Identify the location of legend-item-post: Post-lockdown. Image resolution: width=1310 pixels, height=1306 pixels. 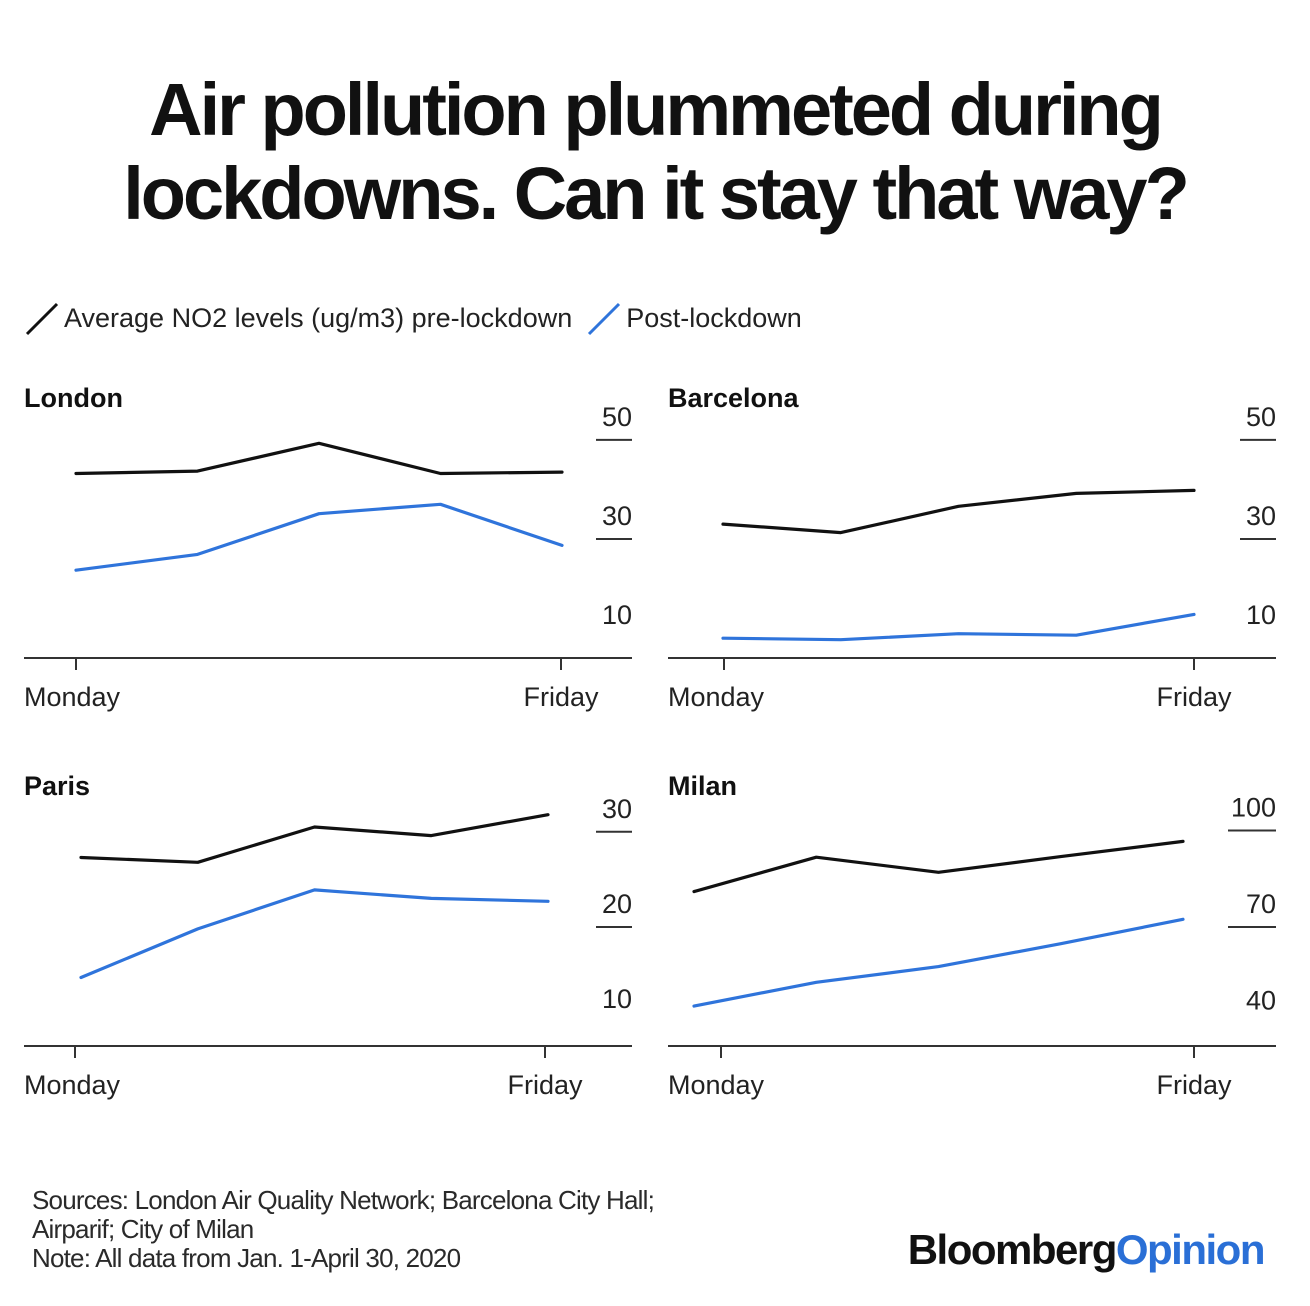
(693, 318).